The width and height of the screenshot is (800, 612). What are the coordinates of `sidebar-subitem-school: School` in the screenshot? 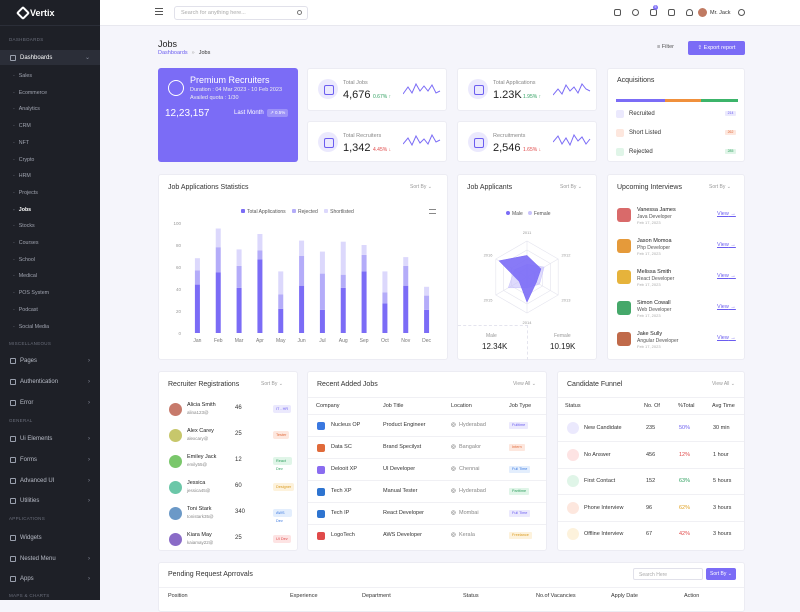 It's located at (24, 260).